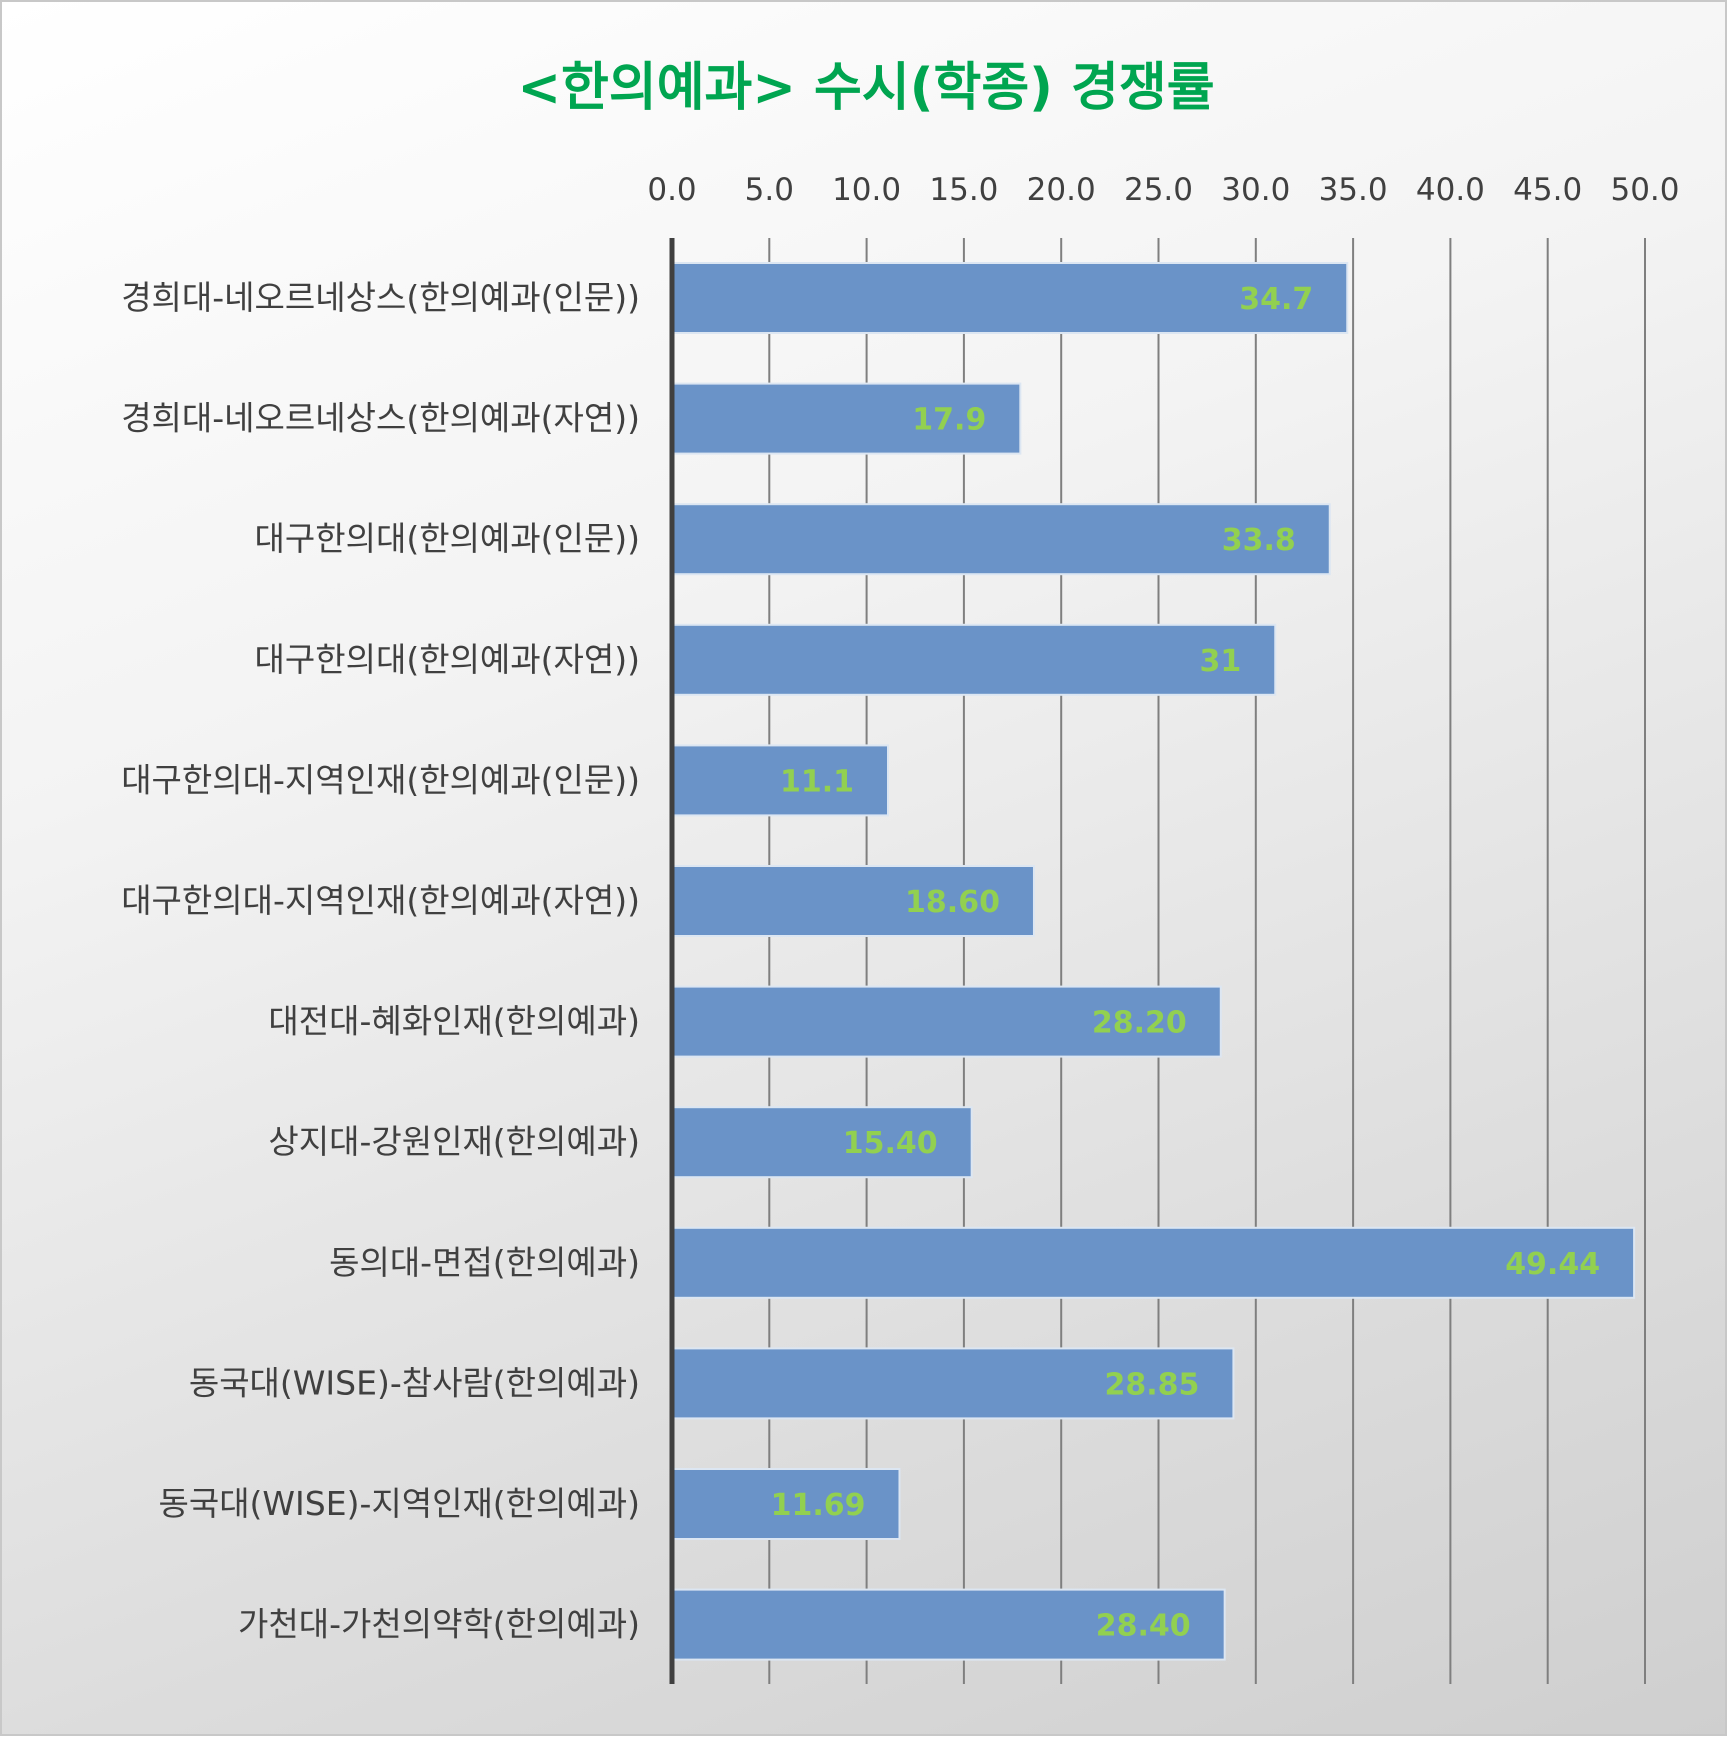 The width and height of the screenshot is (1727, 1738). What do you see at coordinates (454, 1141) in the screenshot?
I see `category-label: 상지대-강원인재(한의예과)` at bounding box center [454, 1141].